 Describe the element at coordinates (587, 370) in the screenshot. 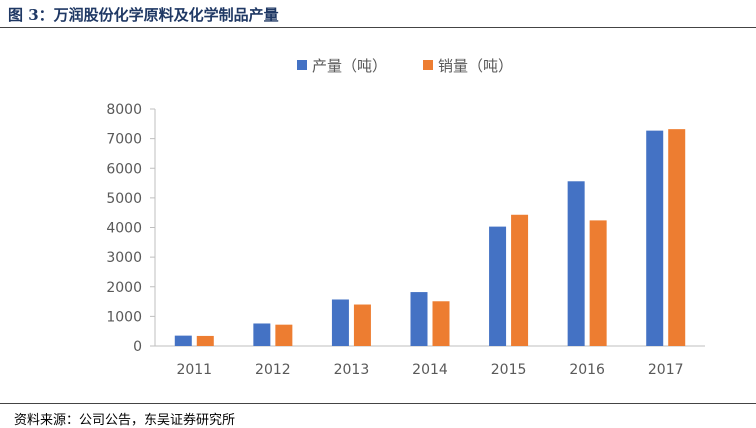

I see `x-tick-label: 2016` at that location.